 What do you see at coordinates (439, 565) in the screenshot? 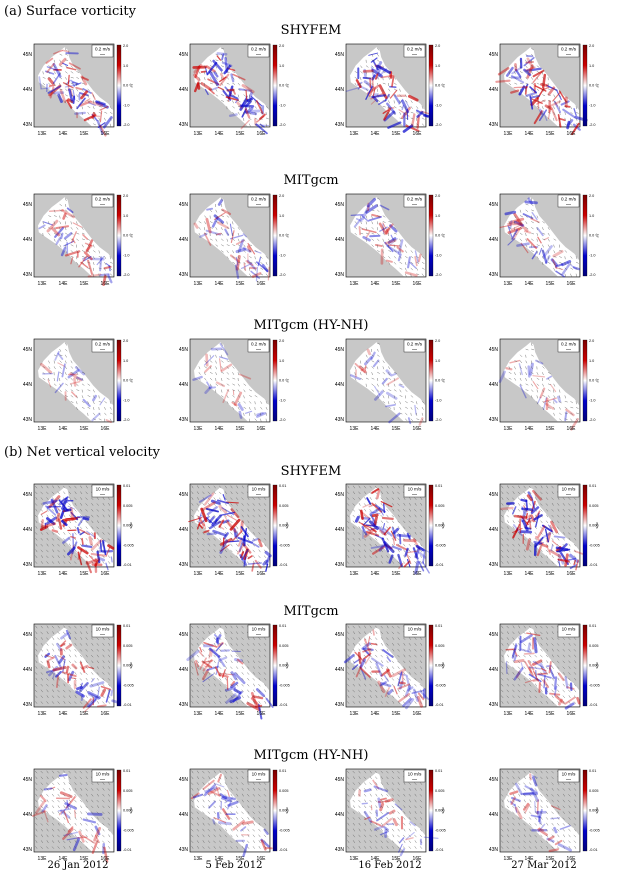
I see `colorbar-tick-label: -0.01` at bounding box center [439, 565].